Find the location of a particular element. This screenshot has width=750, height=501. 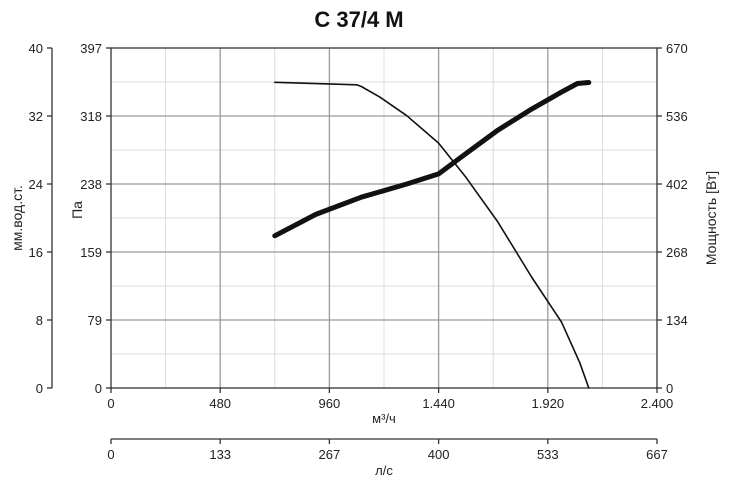

y-outer-tick-label: 24 is located at coordinates (36, 184).